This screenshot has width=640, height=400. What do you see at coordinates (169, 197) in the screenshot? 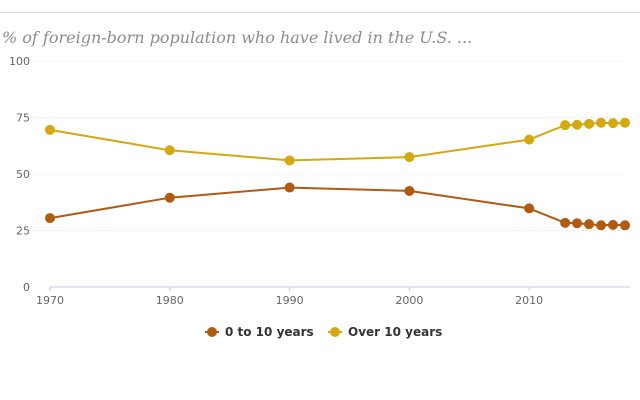
I see `data-point-0-1980` at bounding box center [169, 197].